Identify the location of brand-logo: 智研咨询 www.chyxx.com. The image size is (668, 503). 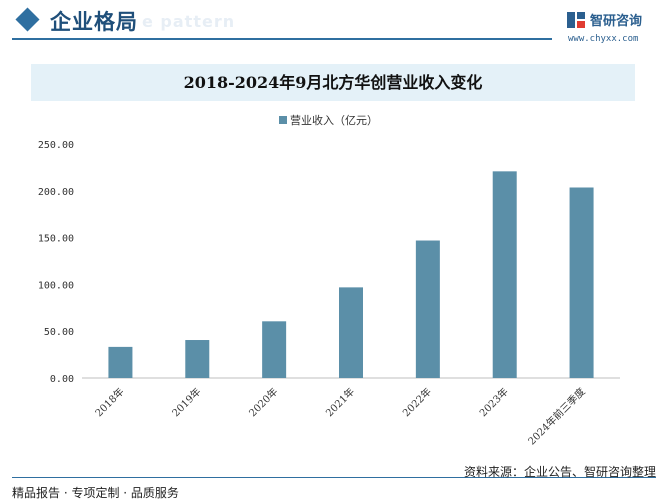
(616, 27).